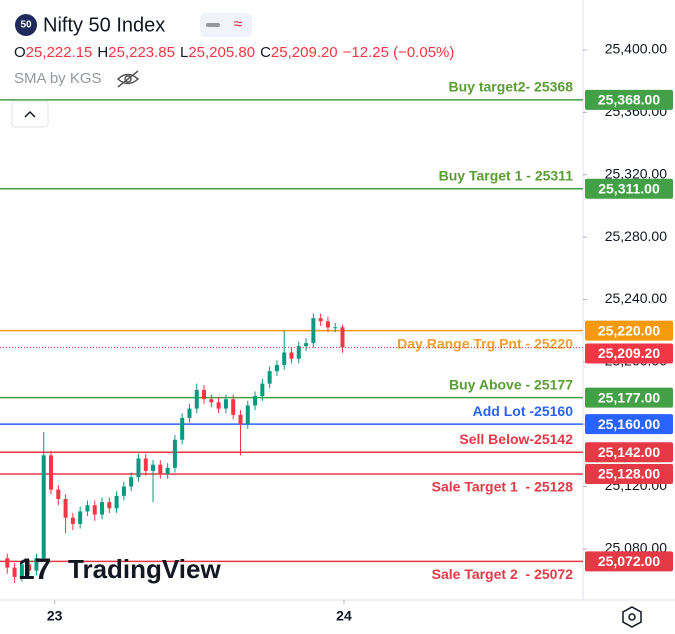  I want to click on ohlc-key: L, so click(184, 52).